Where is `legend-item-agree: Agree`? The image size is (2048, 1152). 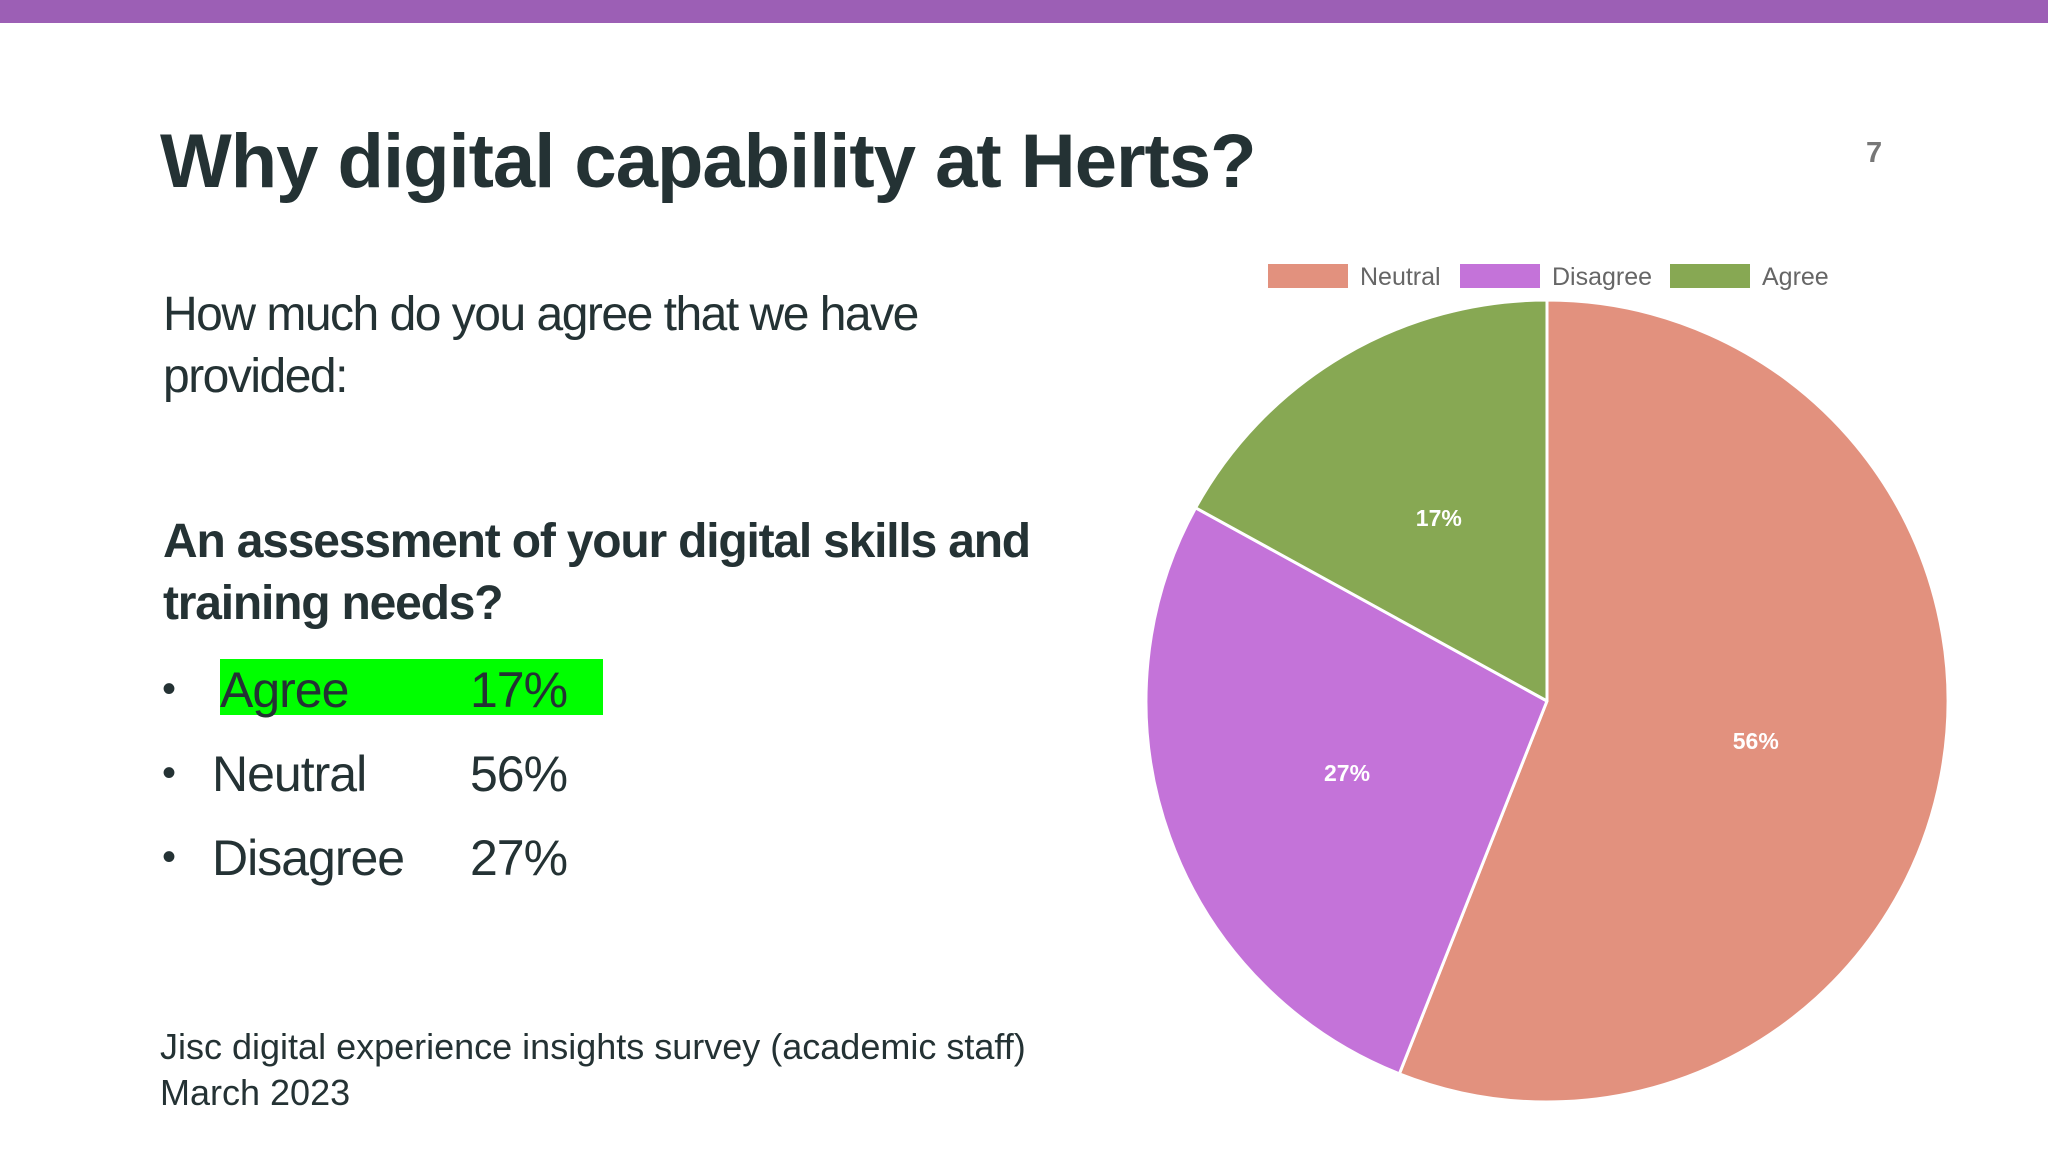 legend-item-agree: Agree is located at coordinates (1749, 277).